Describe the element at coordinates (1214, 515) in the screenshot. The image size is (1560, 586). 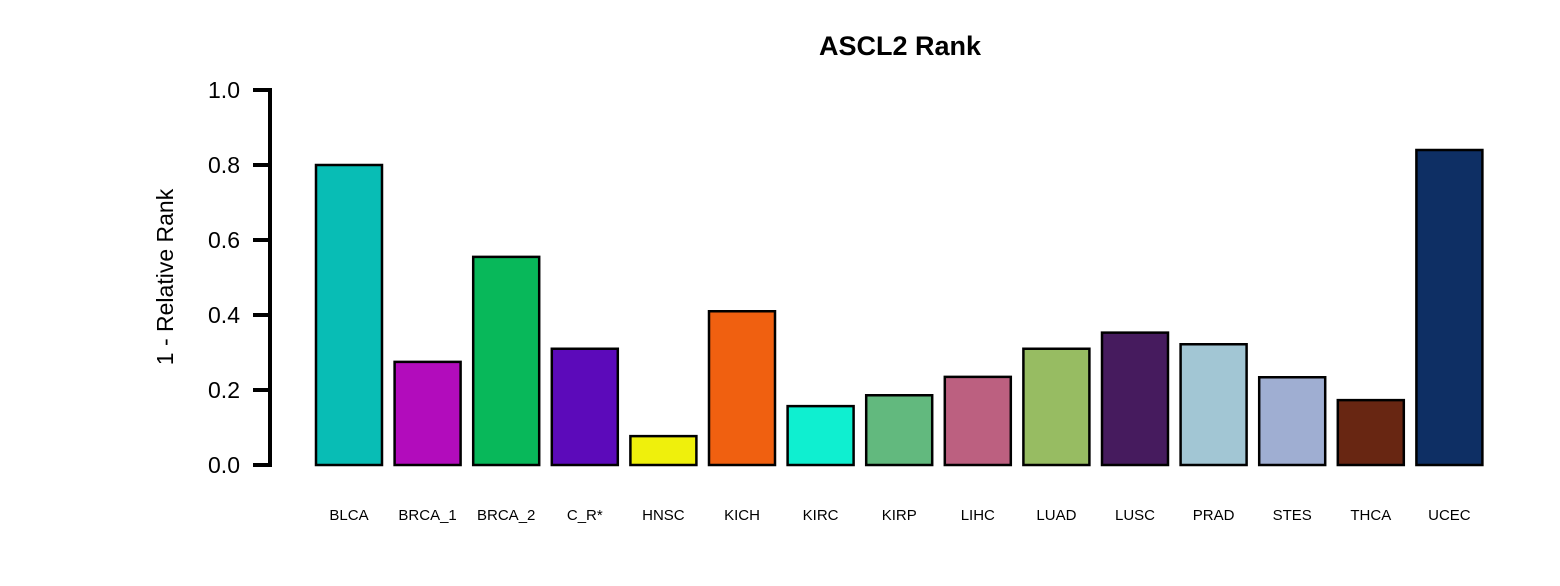
I see `x-tick-label: PRAD` at that location.